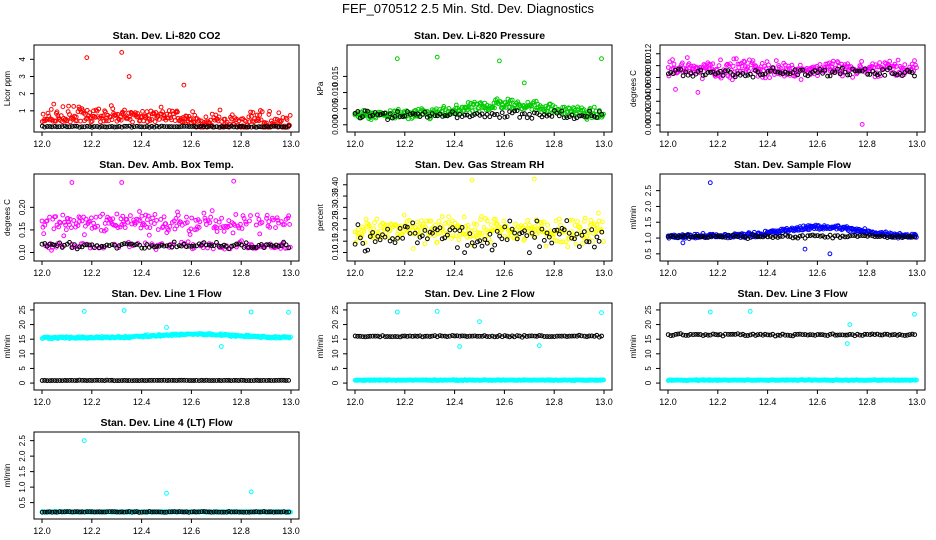  I want to click on chart-title: Stan. Dev. Sample Flow, so click(793, 165).